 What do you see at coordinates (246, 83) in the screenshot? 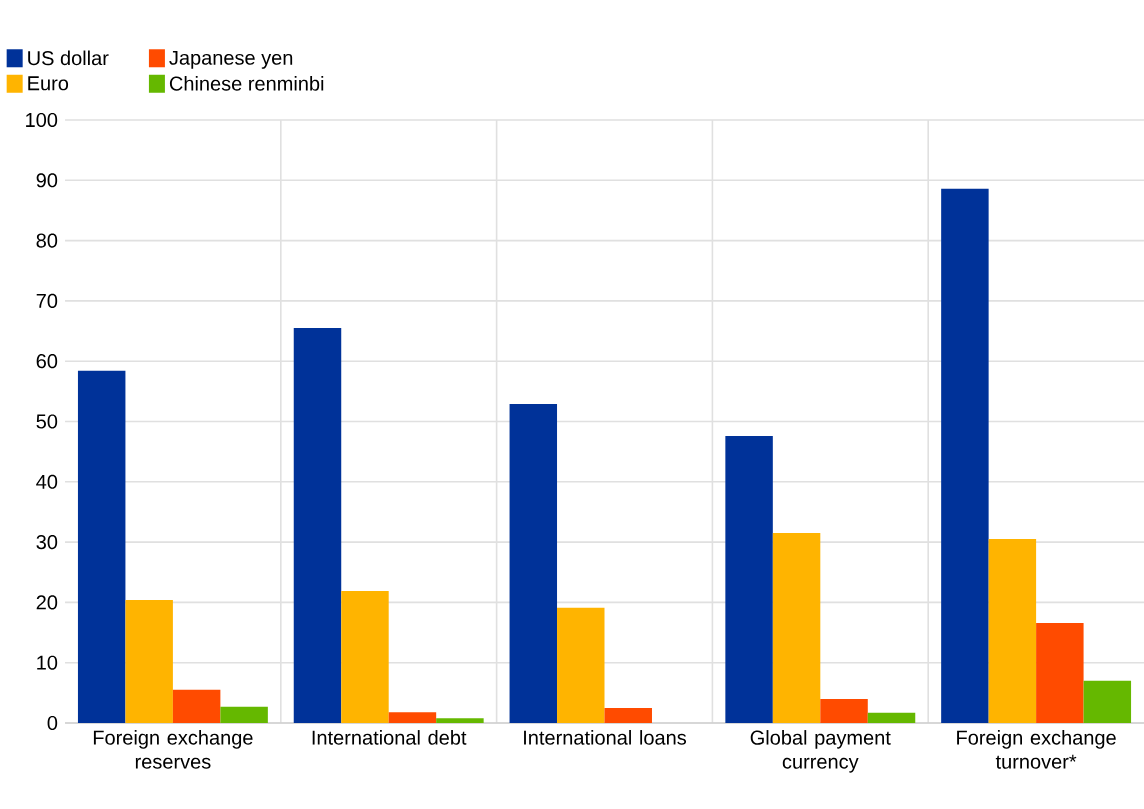
I see `legend-label: Chinese renminbi` at bounding box center [246, 83].